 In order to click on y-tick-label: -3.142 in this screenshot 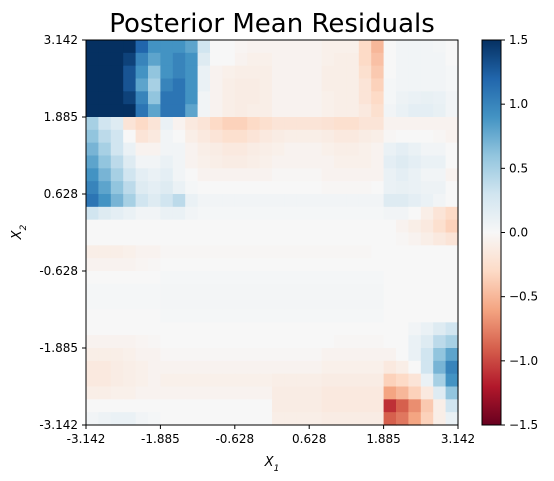, I will do `click(58, 425)`.